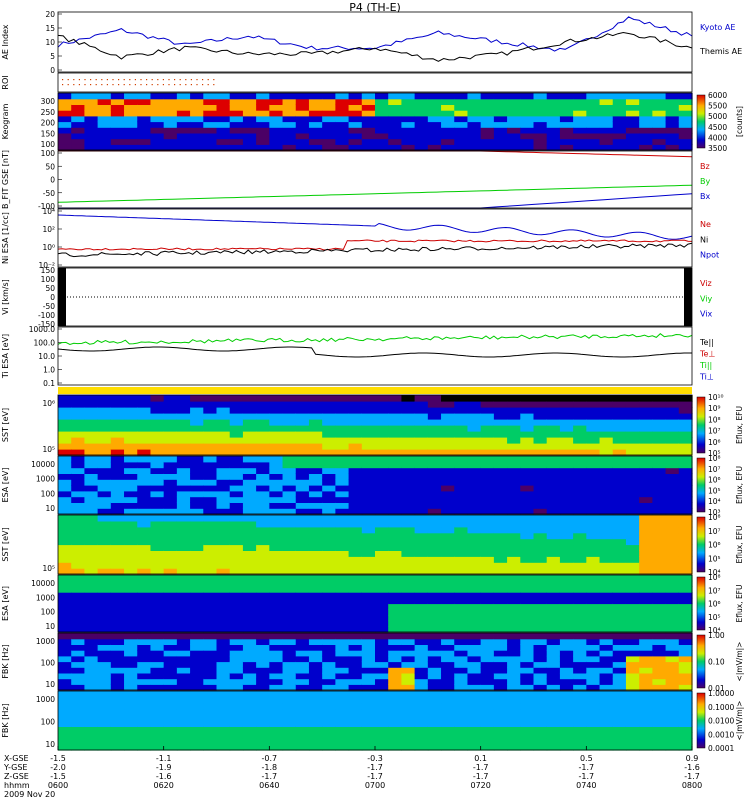 The height and width of the screenshot is (800, 750). What do you see at coordinates (52, 180) in the screenshot?
I see `bfield-ytick: 0` at bounding box center [52, 180].